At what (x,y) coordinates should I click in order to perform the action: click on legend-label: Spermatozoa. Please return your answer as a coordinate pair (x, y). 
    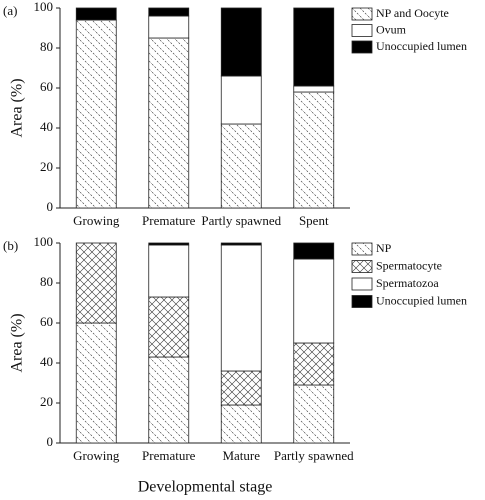
    Looking at the image, I should click on (407, 283).